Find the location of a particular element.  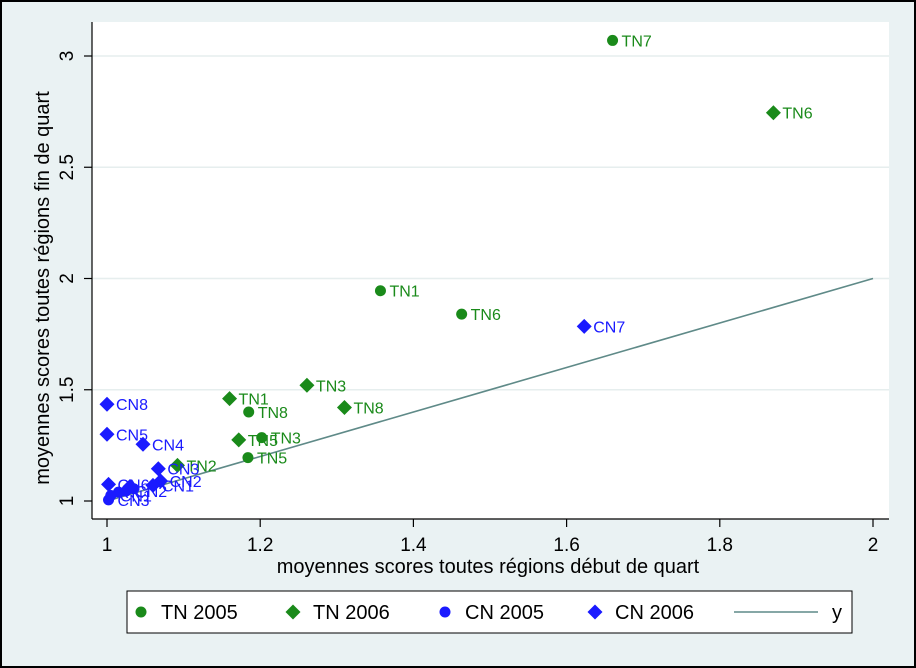

x-tick-label: 1.4 is located at coordinates (413, 545).